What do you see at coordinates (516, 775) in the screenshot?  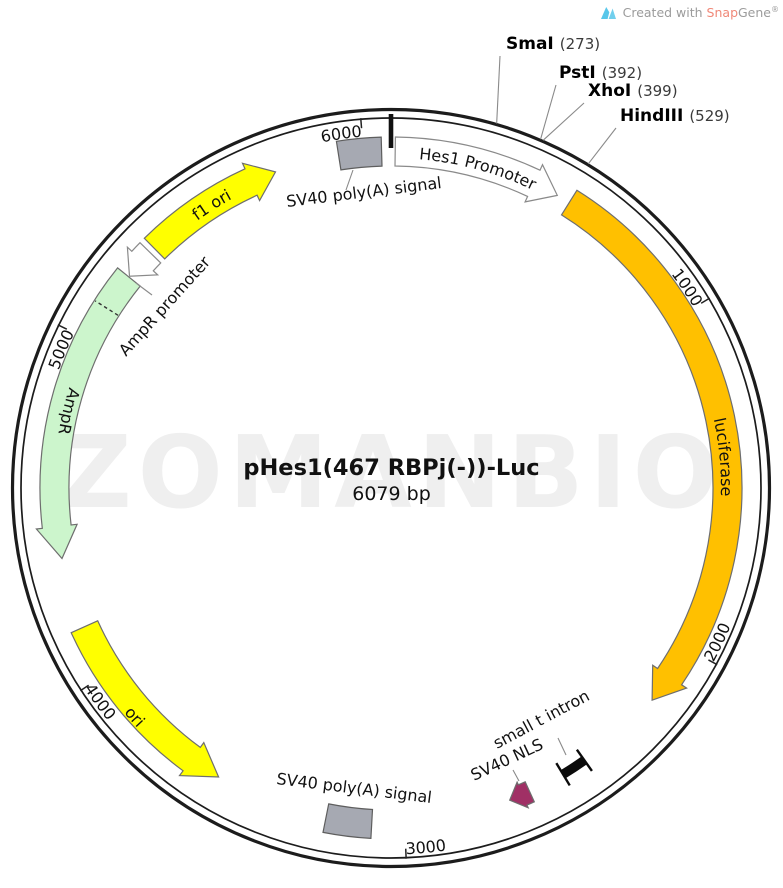 I see `feature-leader-sv40-nls` at bounding box center [516, 775].